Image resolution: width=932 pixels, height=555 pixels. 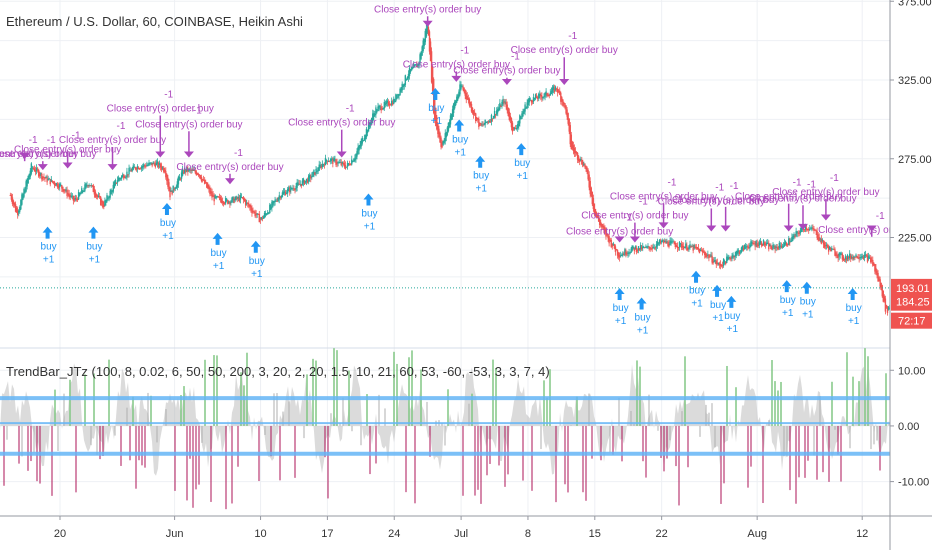 What do you see at coordinates (915, 81) in the screenshot?
I see `price-tick-label: 325.00` at bounding box center [915, 81].